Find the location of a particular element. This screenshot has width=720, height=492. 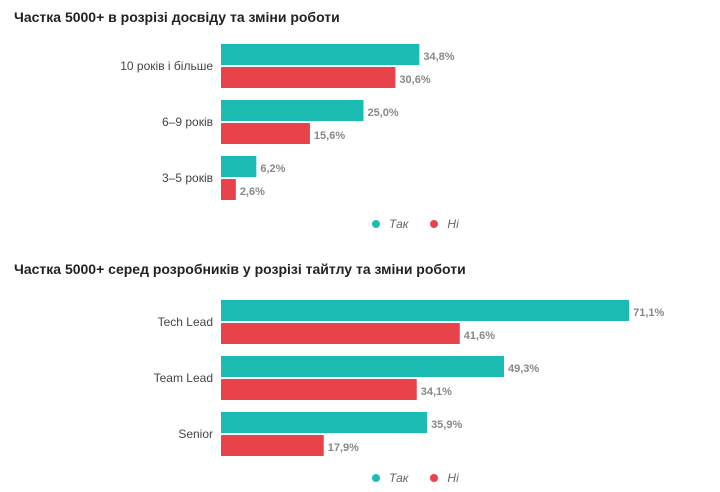

value-label: 15,6% is located at coordinates (329, 136).